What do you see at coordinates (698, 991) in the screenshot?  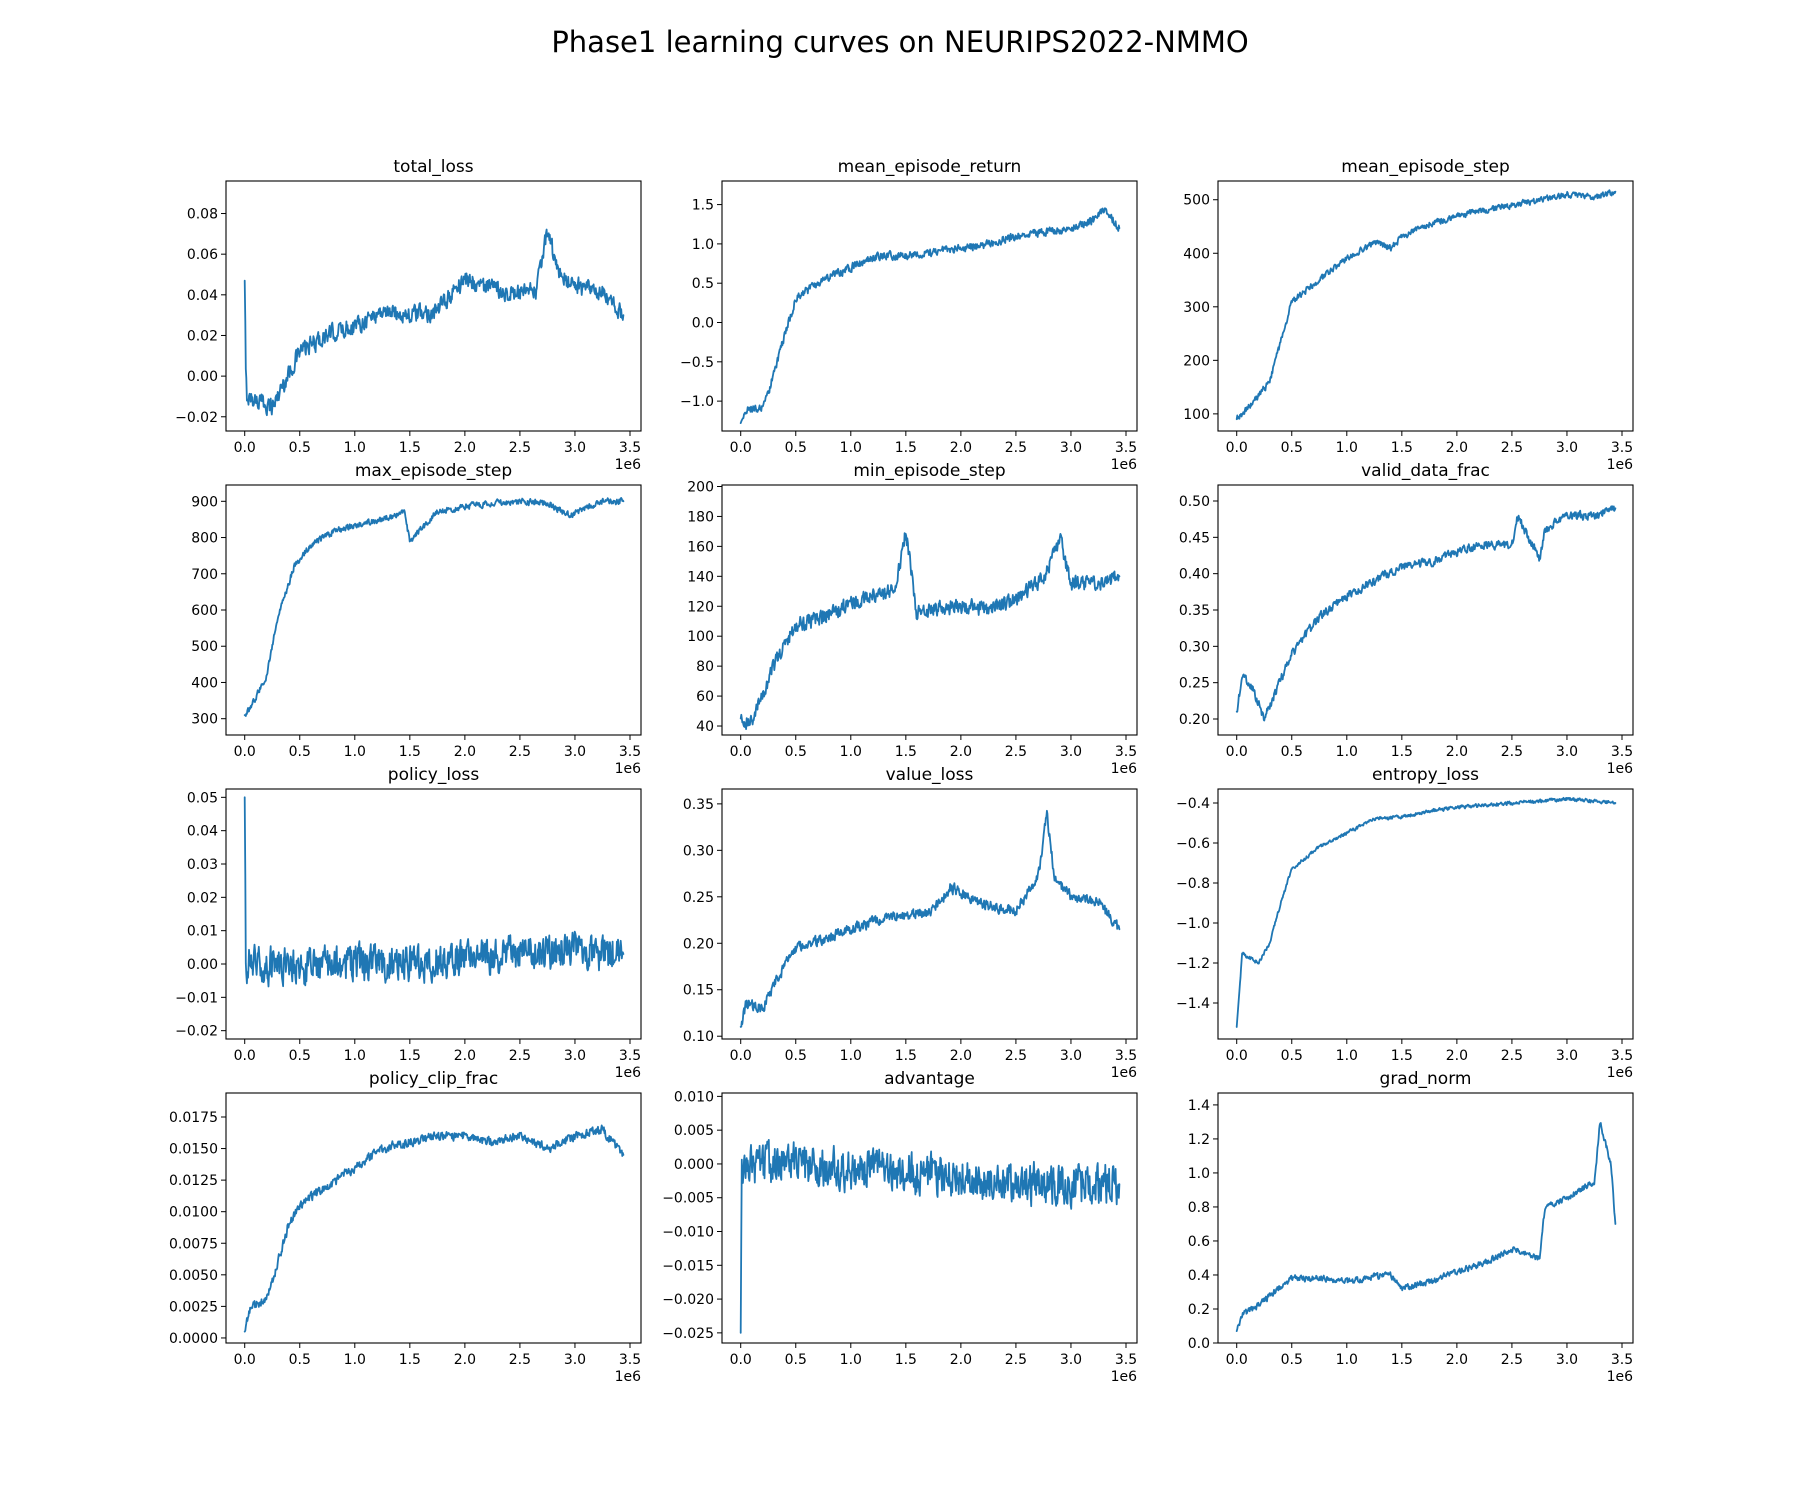 I see `y-tick-label: 0.15` at bounding box center [698, 991].